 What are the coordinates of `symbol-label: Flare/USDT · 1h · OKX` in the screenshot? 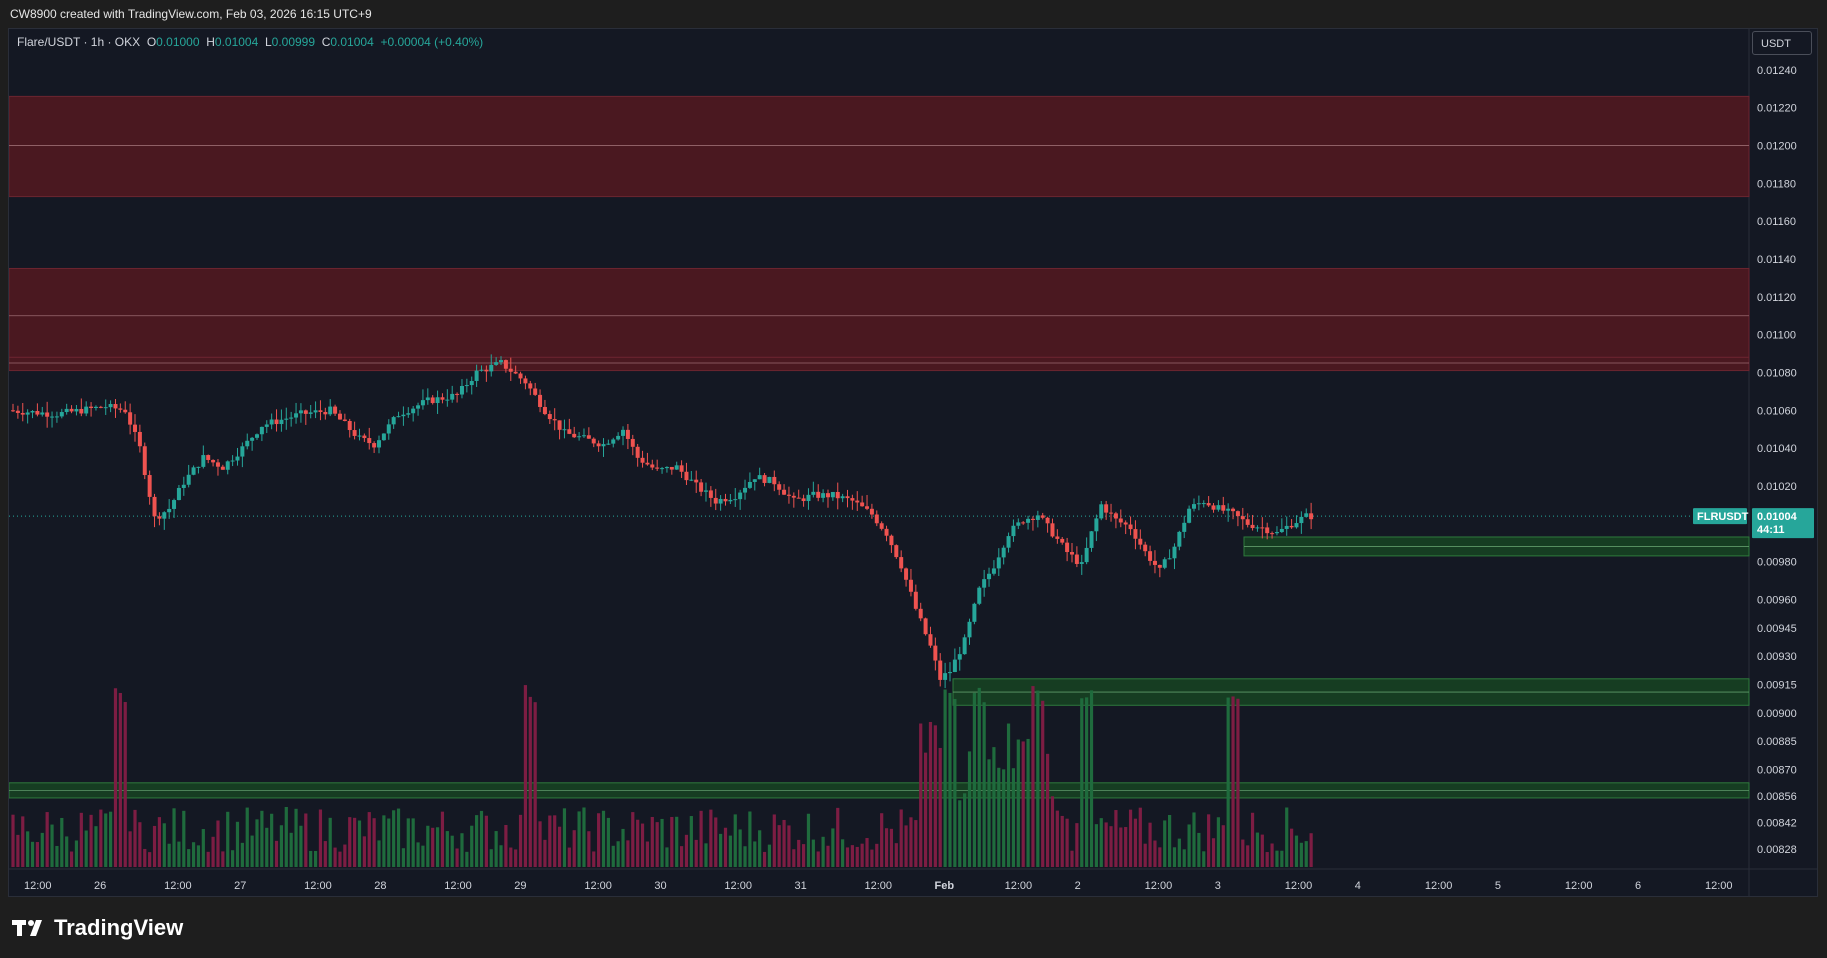 It's located at (79, 42).